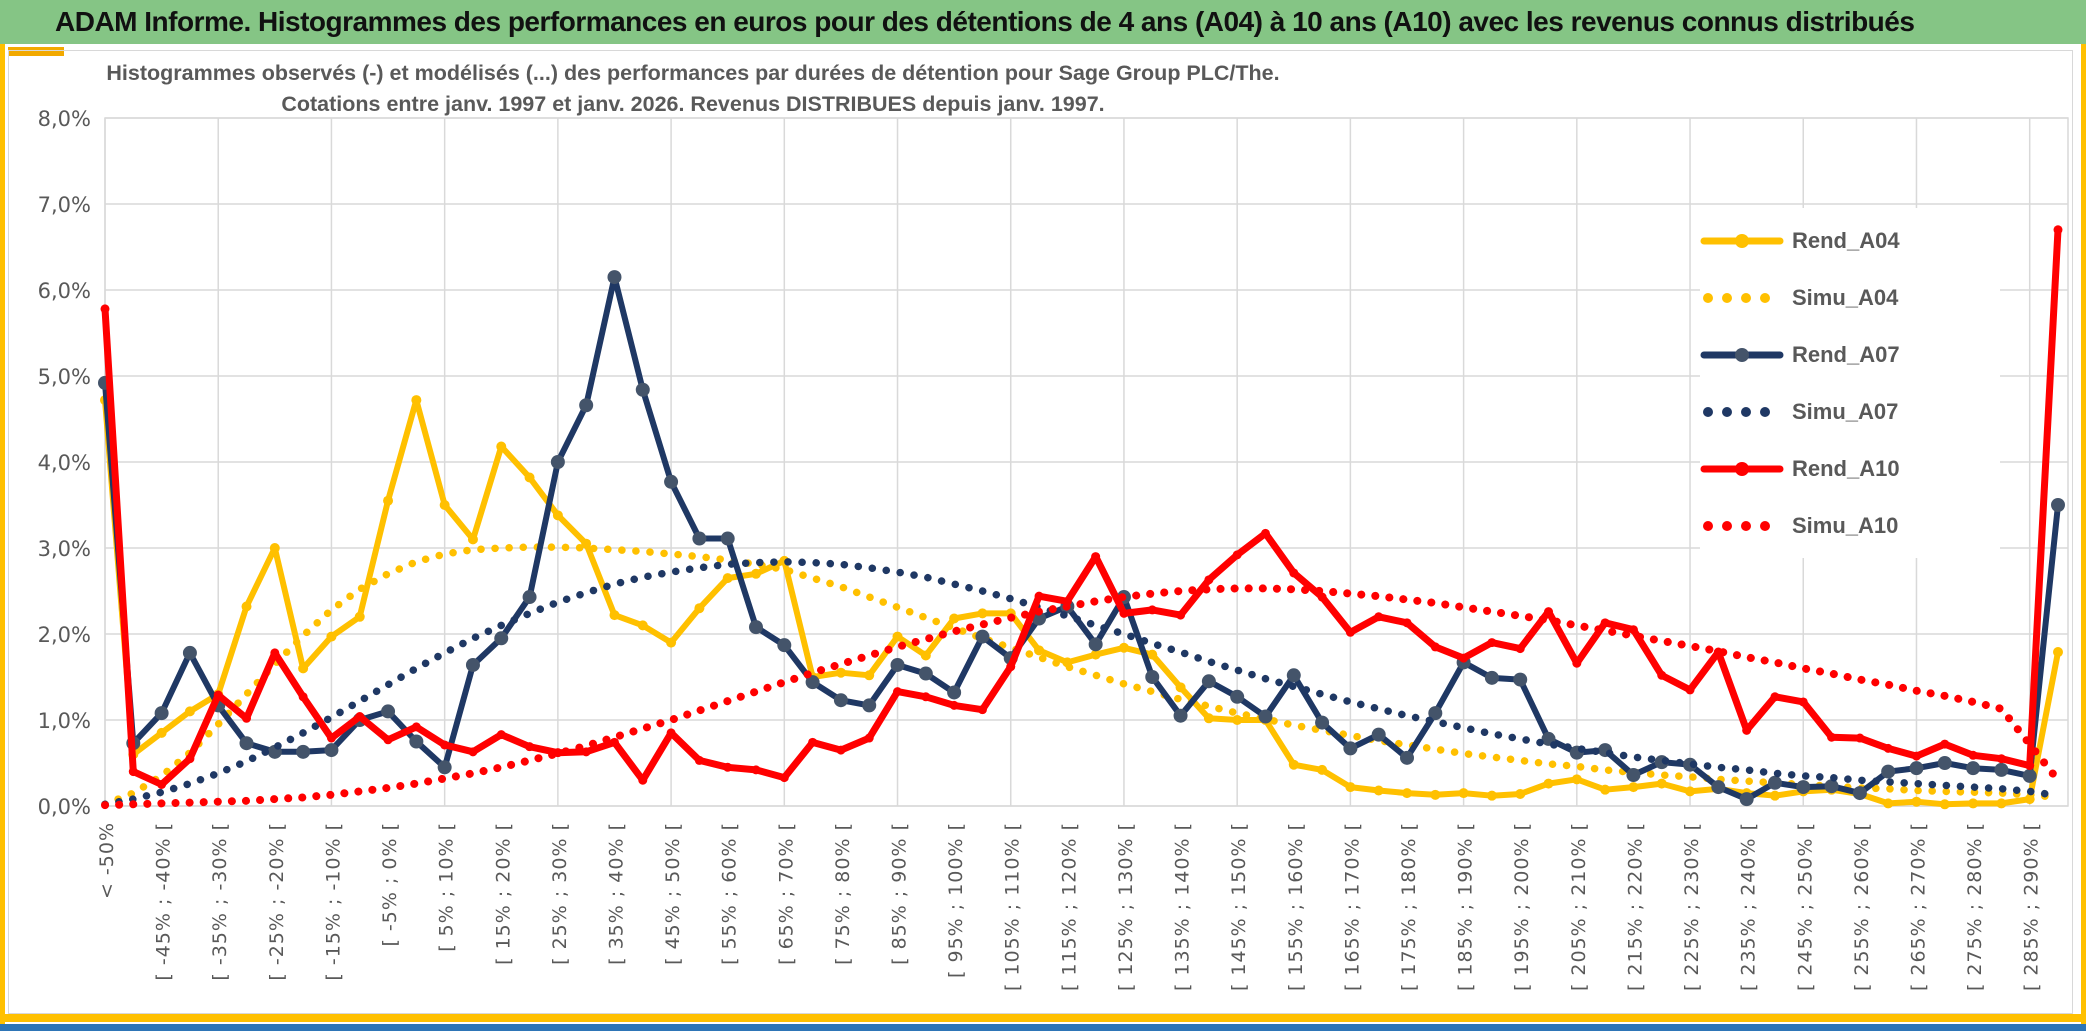 This screenshot has height=1031, width=2086. I want to click on legend-item-rend_a10: Rend_A10, so click(1850, 468).